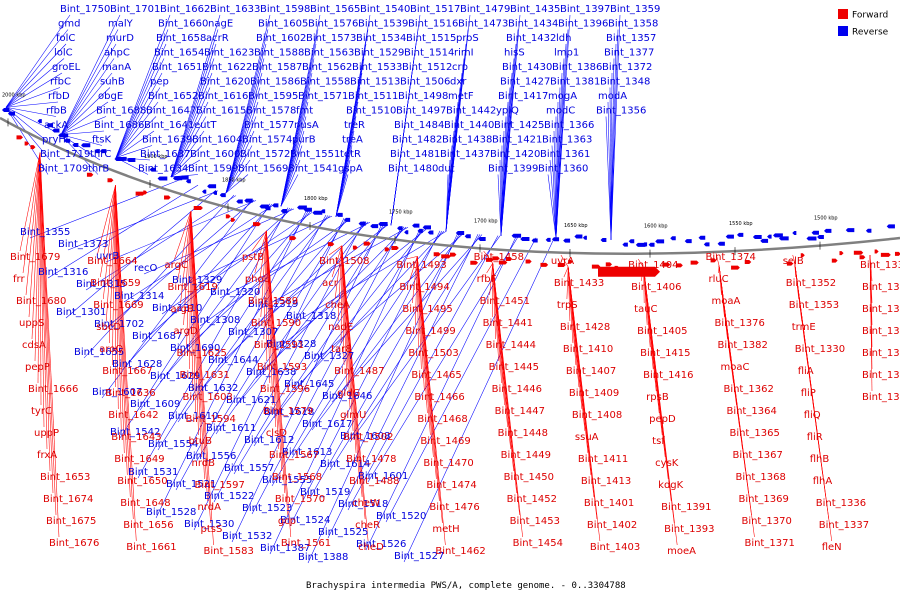 Image resolution: width=900 pixels, height=600 pixels. I want to click on reverse-gene-label-bint-1482: Bint_1482, so click(417, 140).